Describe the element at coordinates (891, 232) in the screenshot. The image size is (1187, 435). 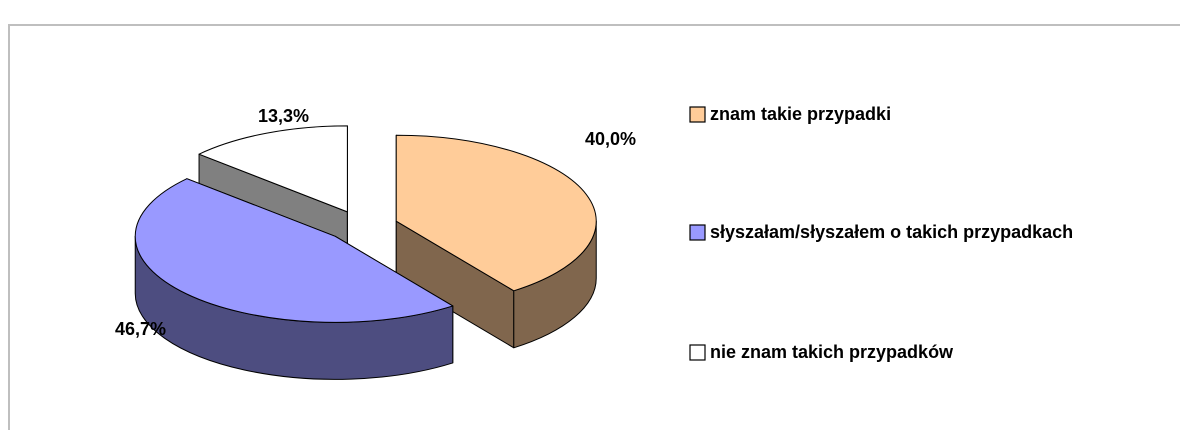
I see `legend-label: słyszałam/słyszałem o takich przypadkach` at that location.